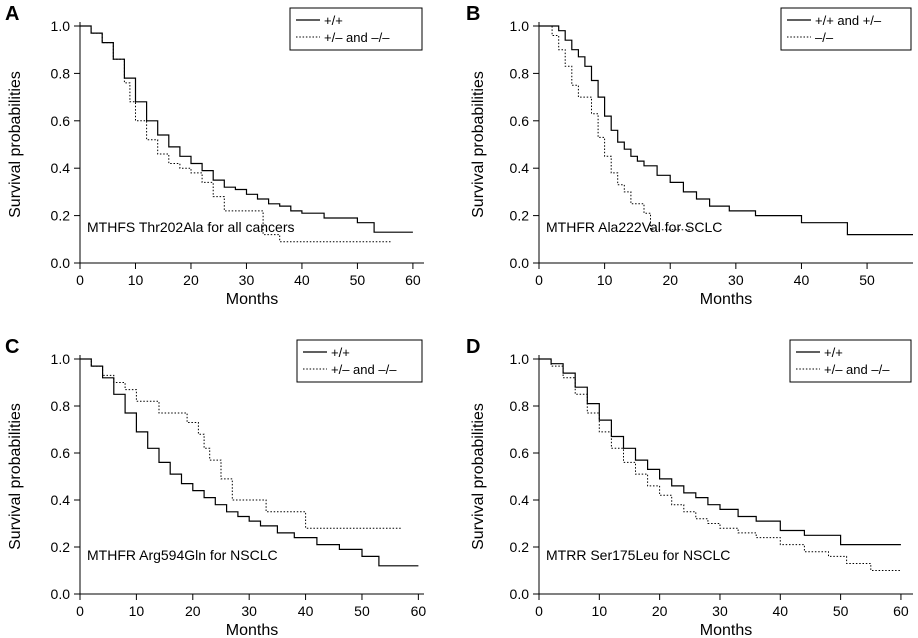  Describe the element at coordinates (824, 37) in the screenshot. I see `legend-label: –/–` at that location.